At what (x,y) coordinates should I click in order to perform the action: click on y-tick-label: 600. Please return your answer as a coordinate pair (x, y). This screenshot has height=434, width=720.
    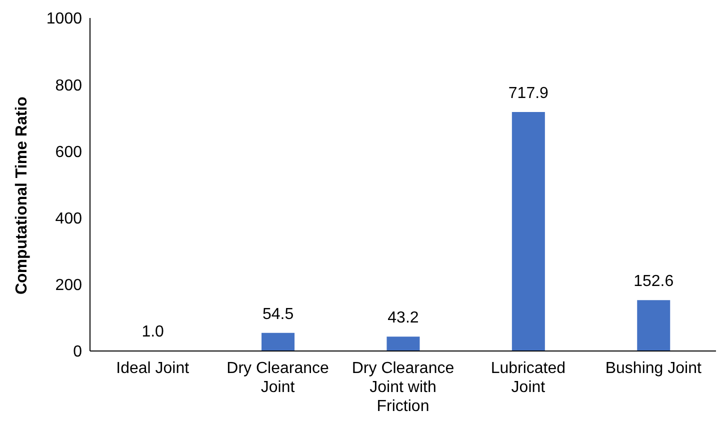
    Looking at the image, I should click on (68, 152).